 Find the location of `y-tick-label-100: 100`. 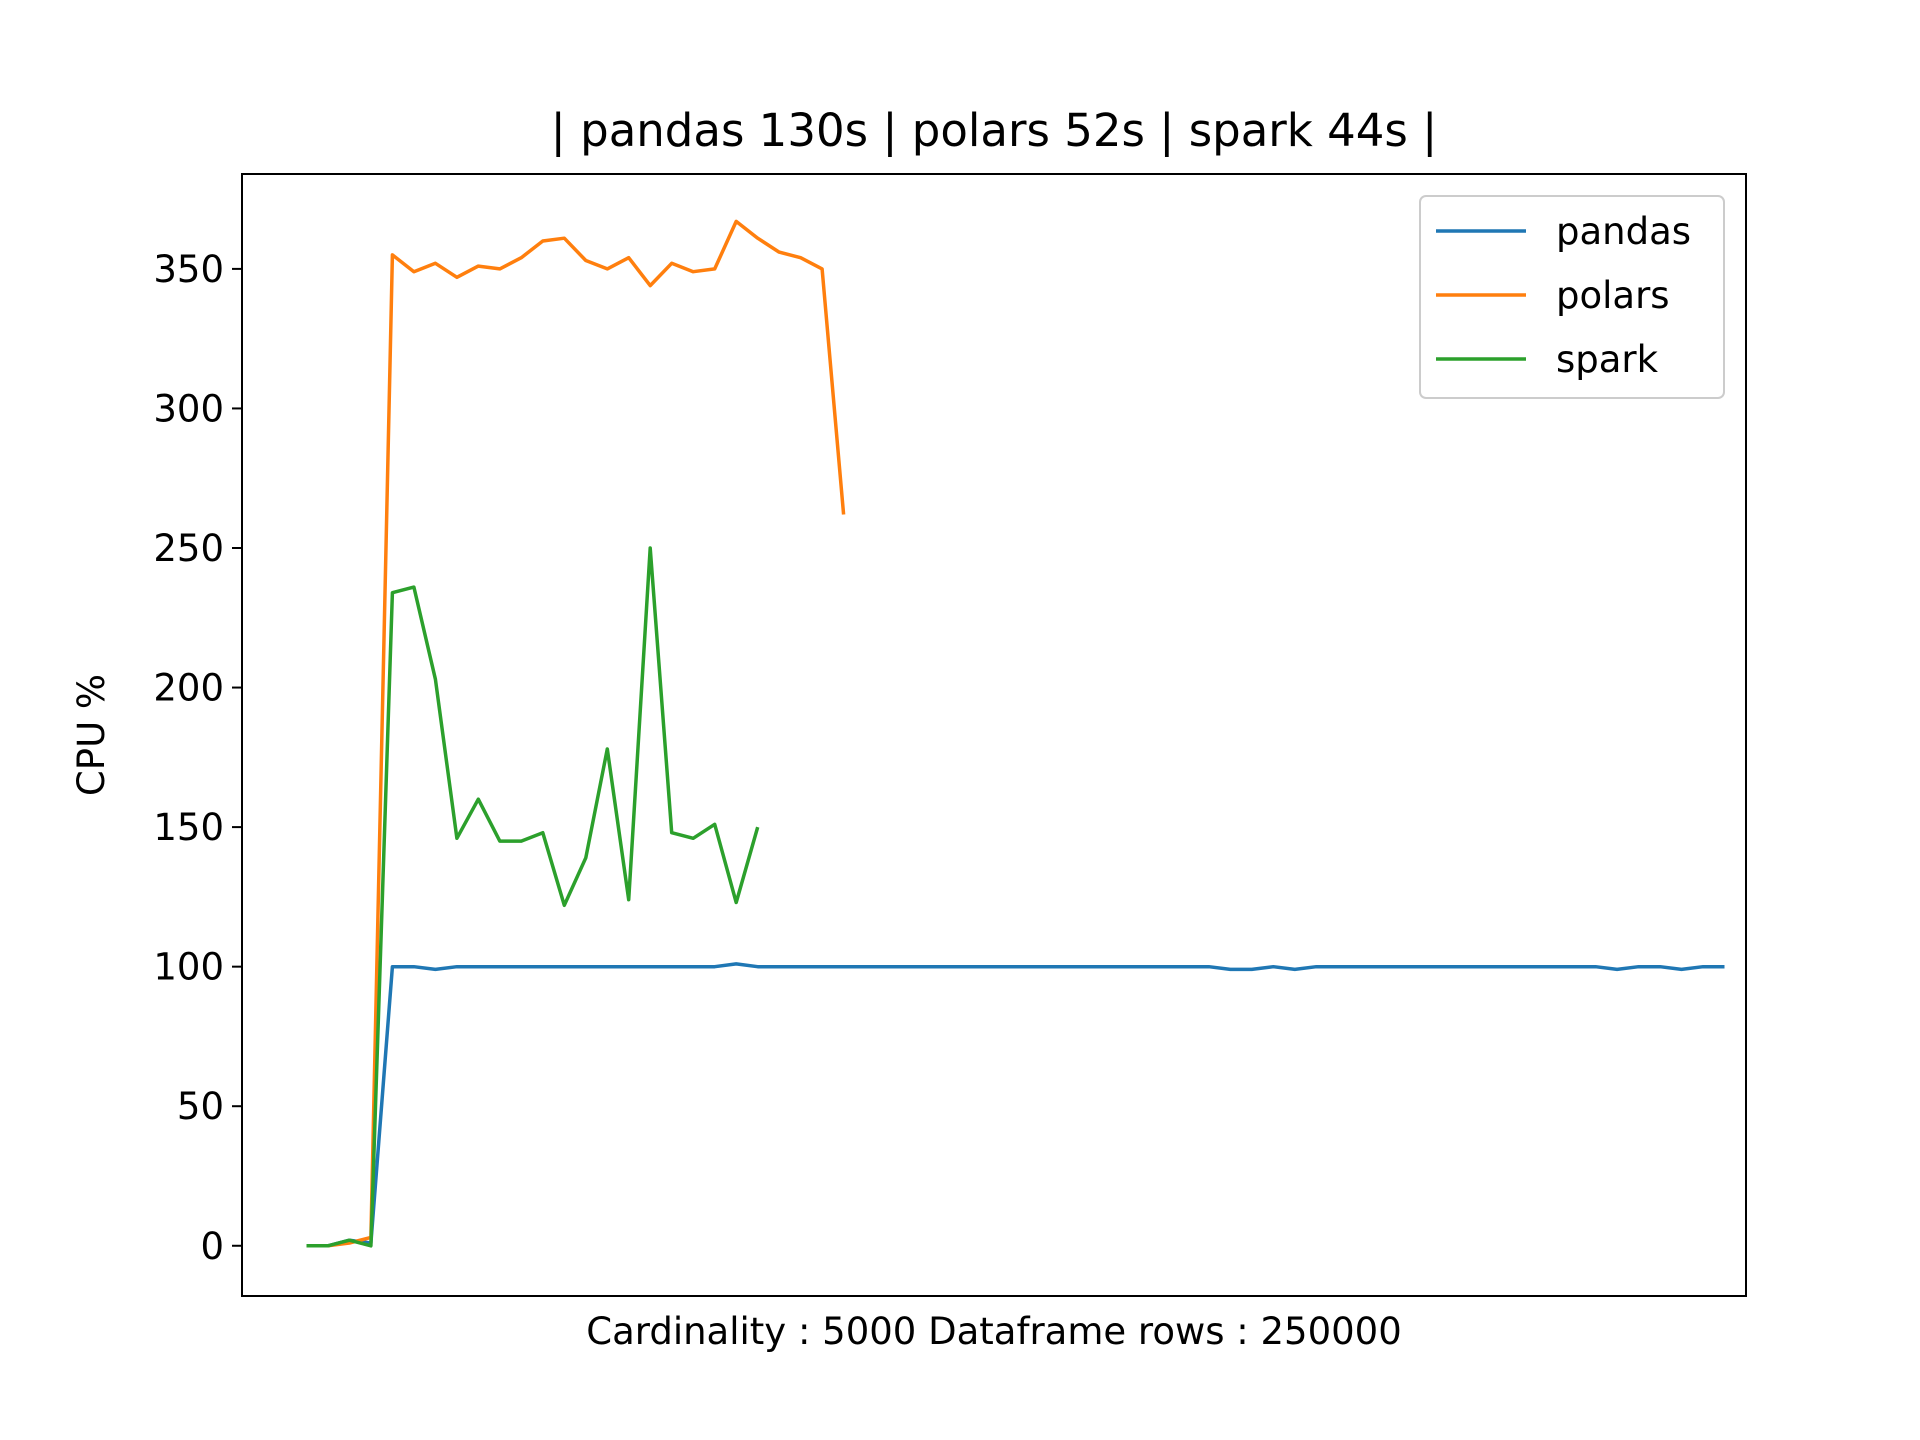

y-tick-label-100: 100 is located at coordinates (188, 967).